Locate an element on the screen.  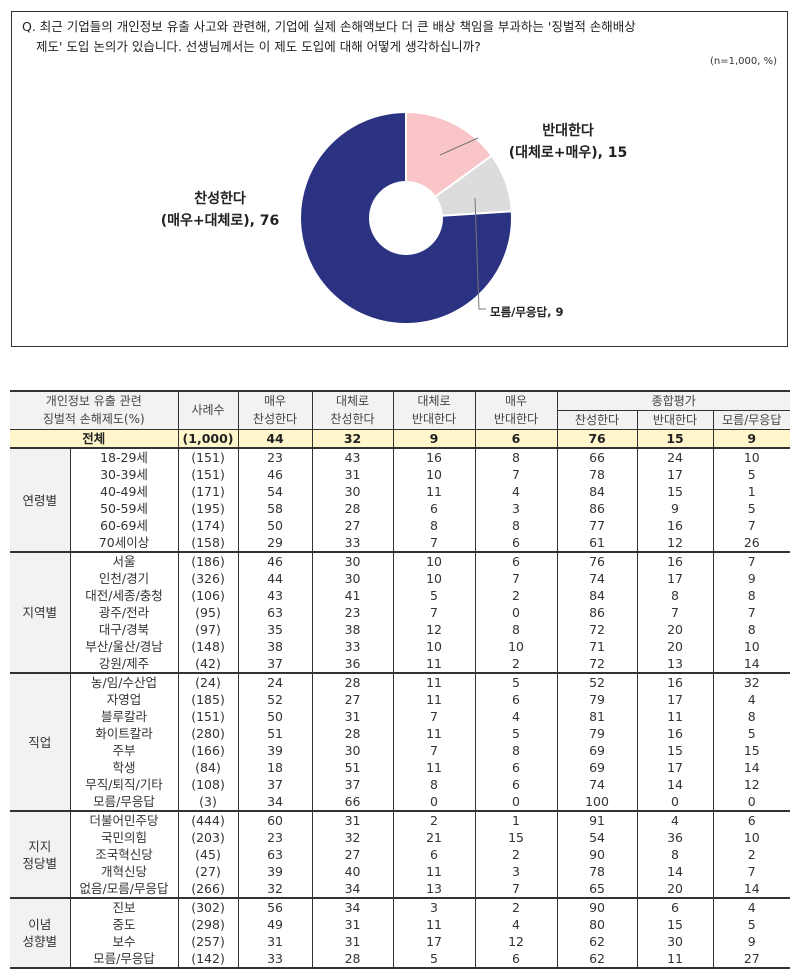
value-cell: 17 is located at coordinates (675, 767).